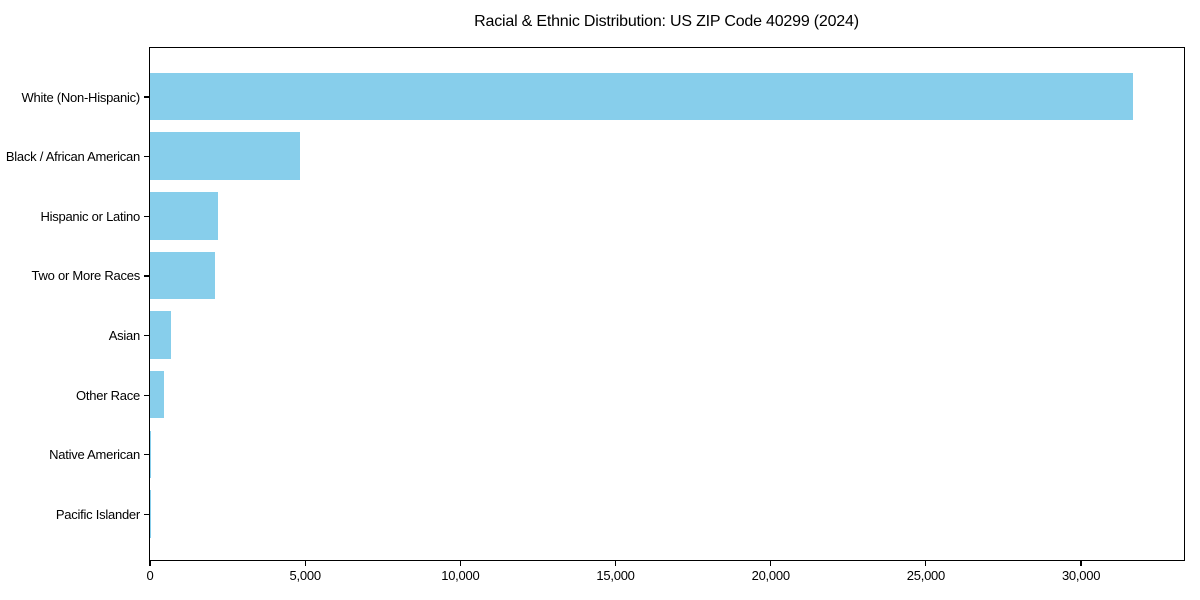  I want to click on category-label: Other Race, so click(108, 395).